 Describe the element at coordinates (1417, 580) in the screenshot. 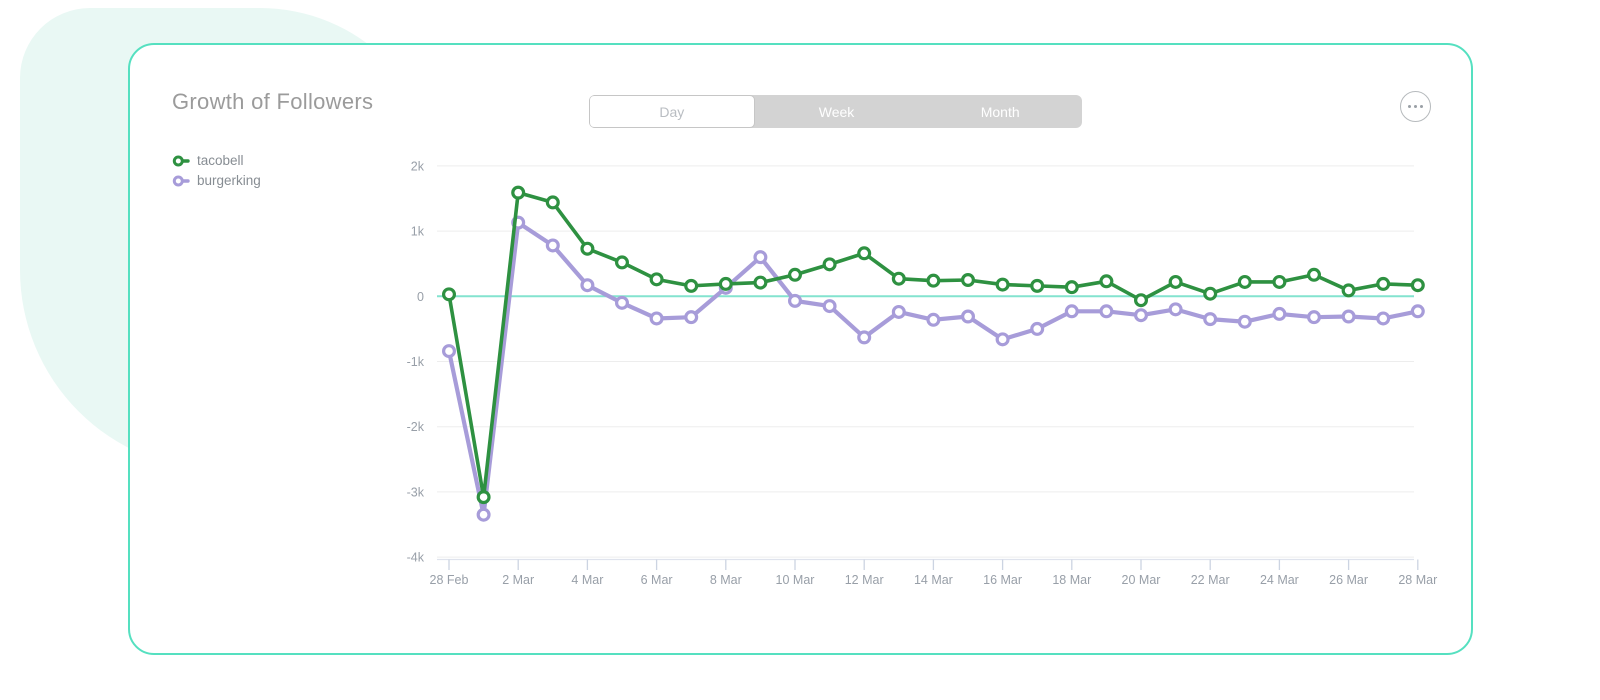

I see `svg-text: 28 Mar` at that location.